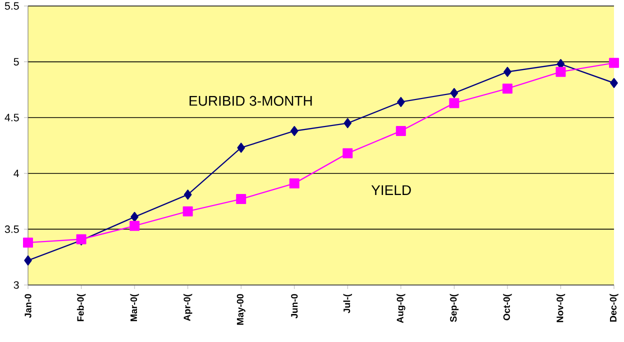  What do you see at coordinates (294, 306) in the screenshot?
I see `x-tick-label: Jun-0` at bounding box center [294, 306].